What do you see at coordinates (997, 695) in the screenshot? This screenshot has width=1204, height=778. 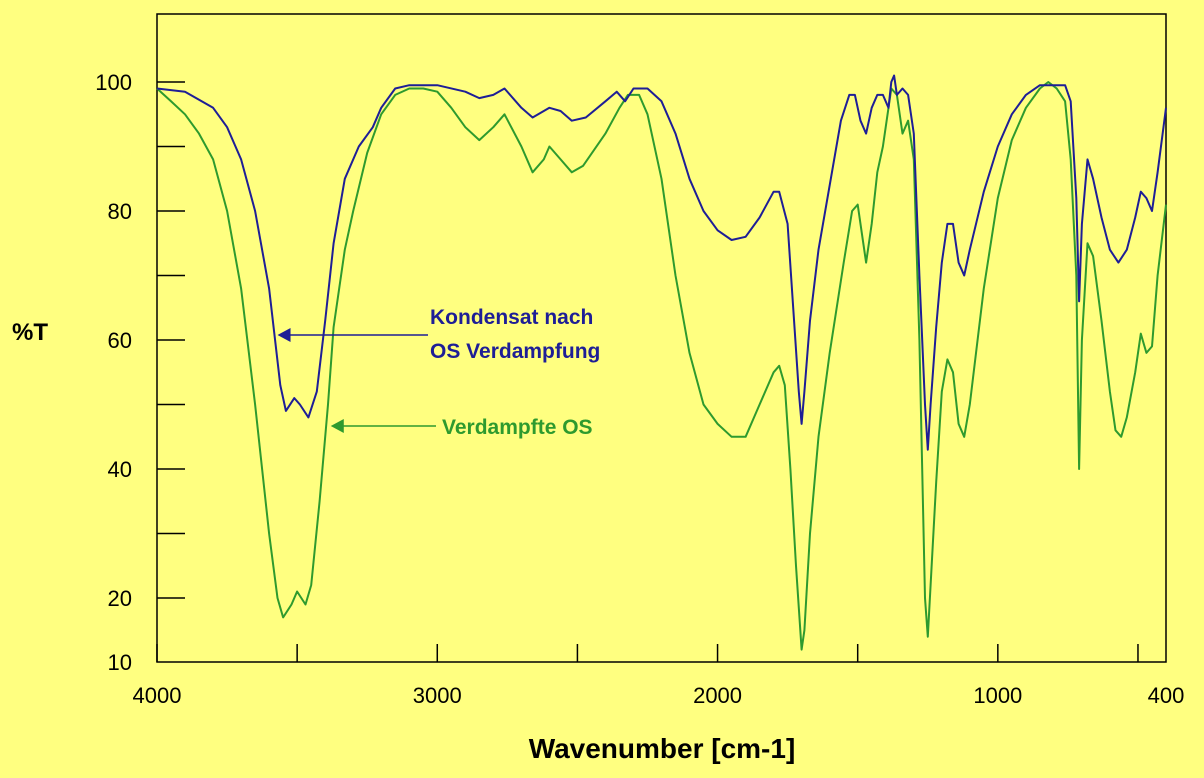 I see `x-tick-label: 1000` at bounding box center [997, 695].